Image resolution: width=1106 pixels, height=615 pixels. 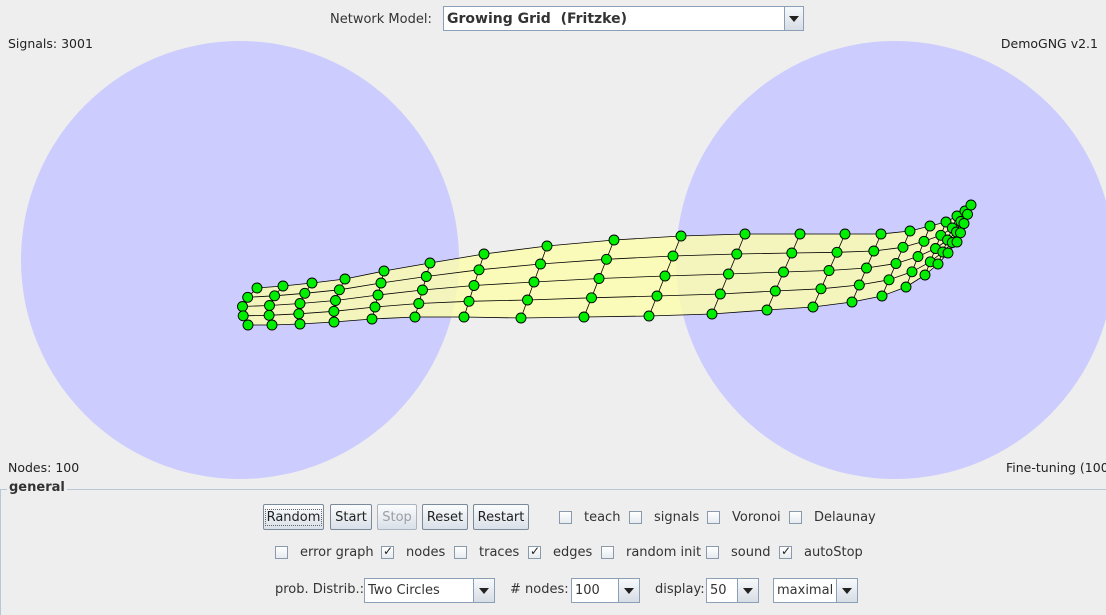 What do you see at coordinates (821, 552) in the screenshot?
I see `autostop-checkbox: autoStop` at bounding box center [821, 552].